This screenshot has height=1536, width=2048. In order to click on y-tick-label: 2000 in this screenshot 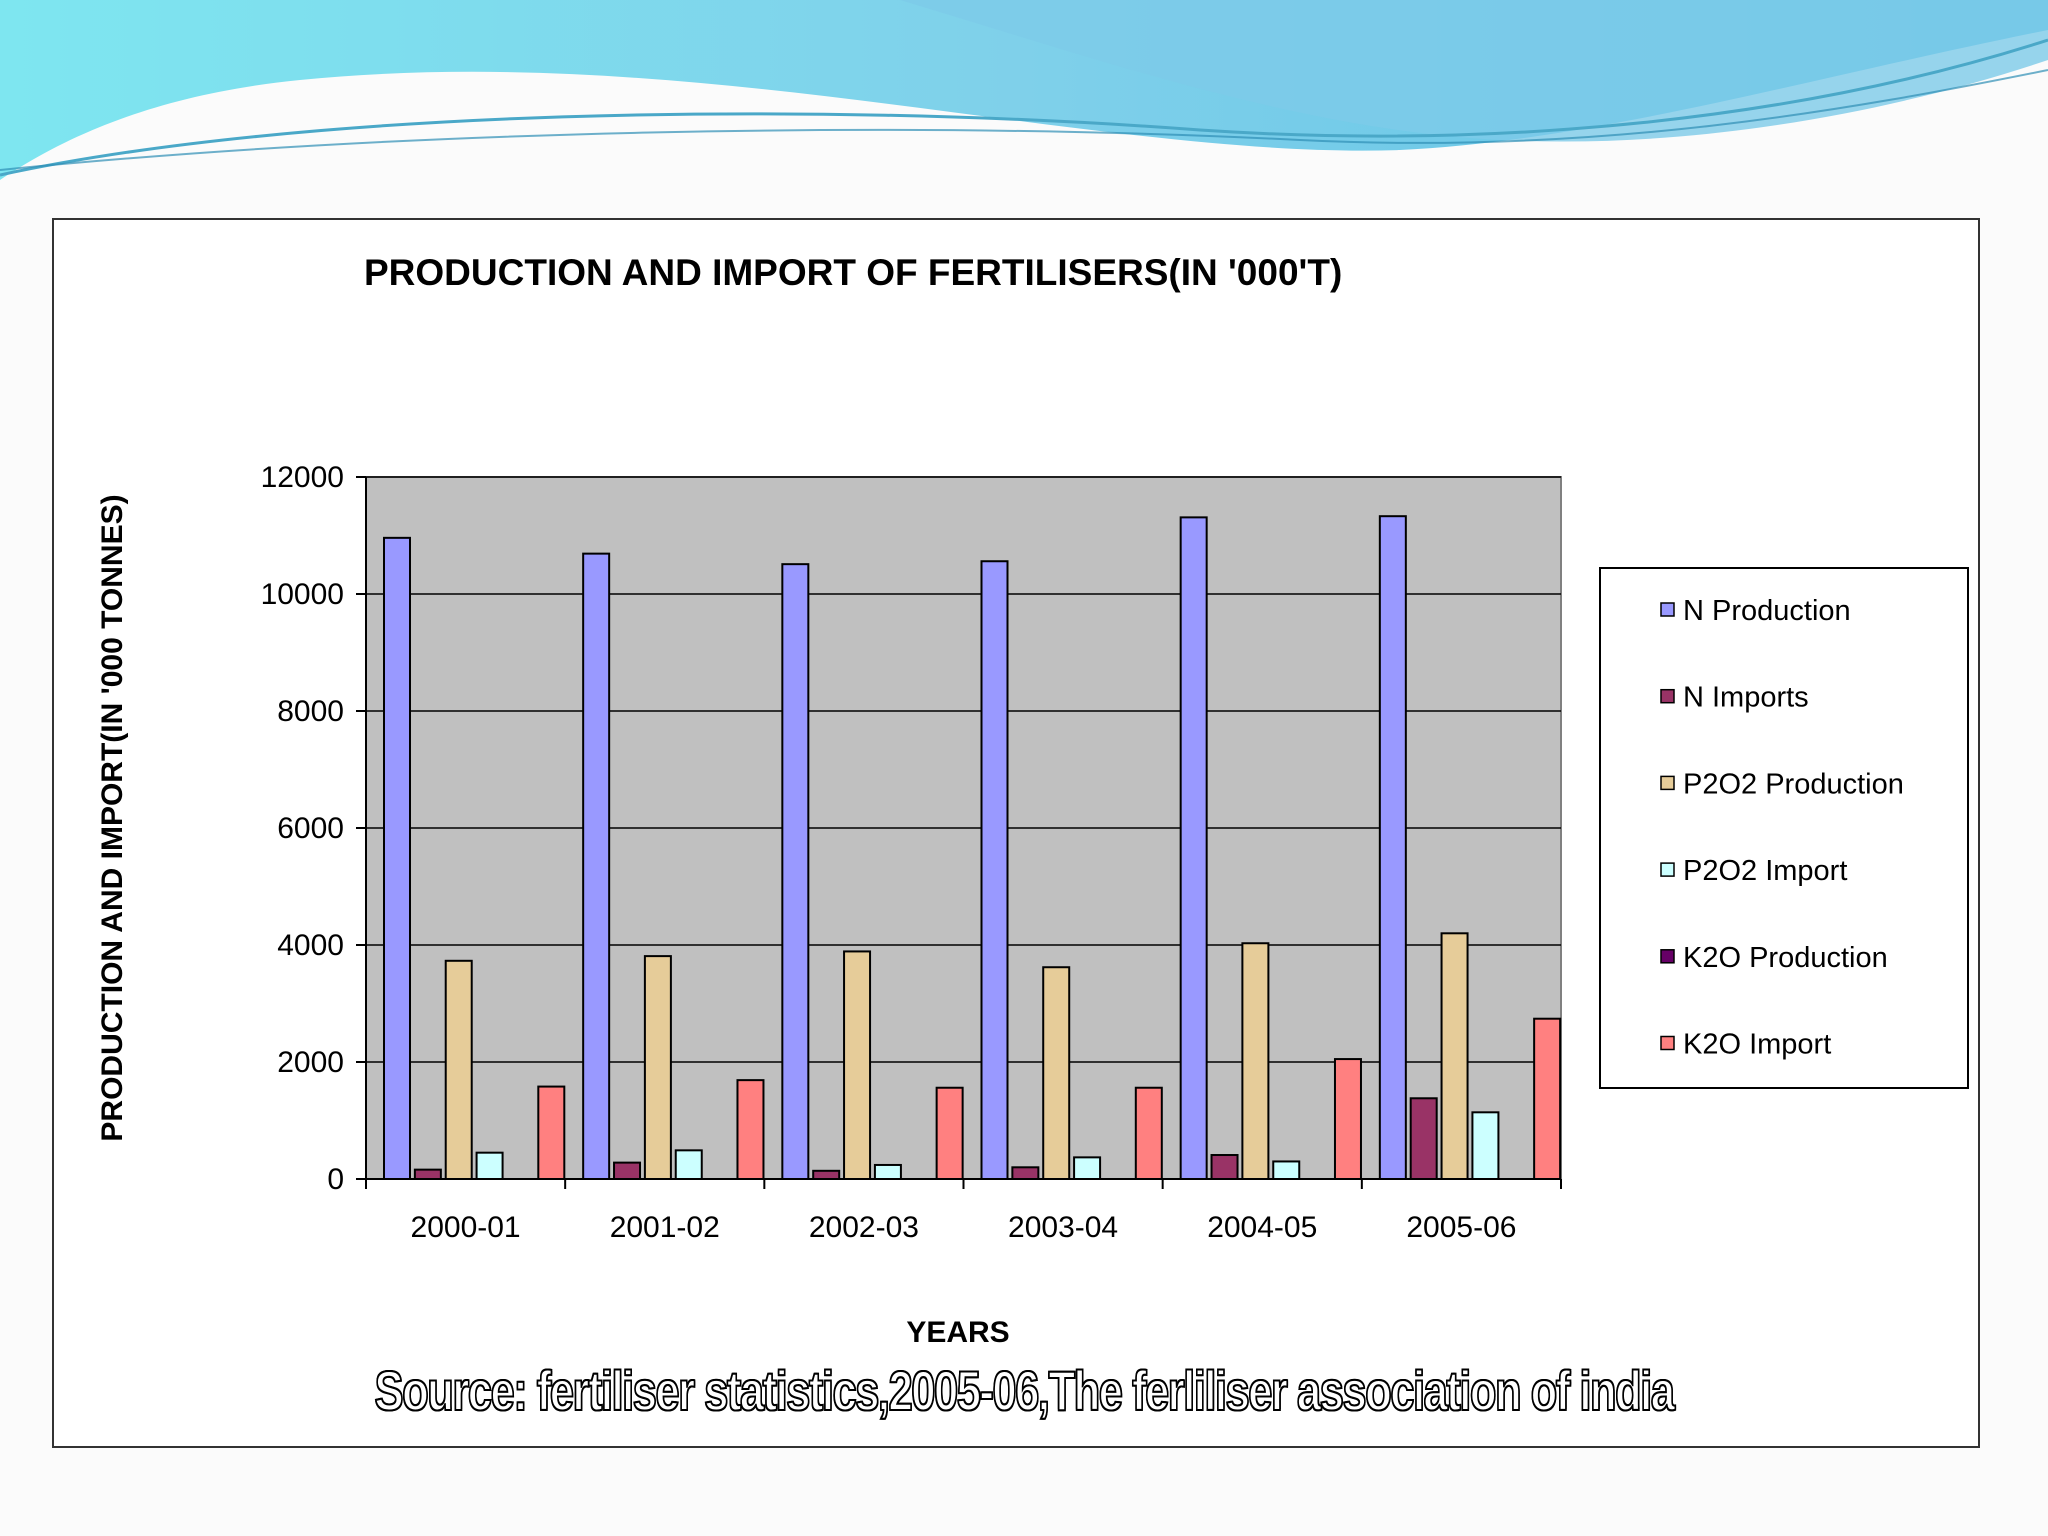, I will do `click(310, 1062)`.